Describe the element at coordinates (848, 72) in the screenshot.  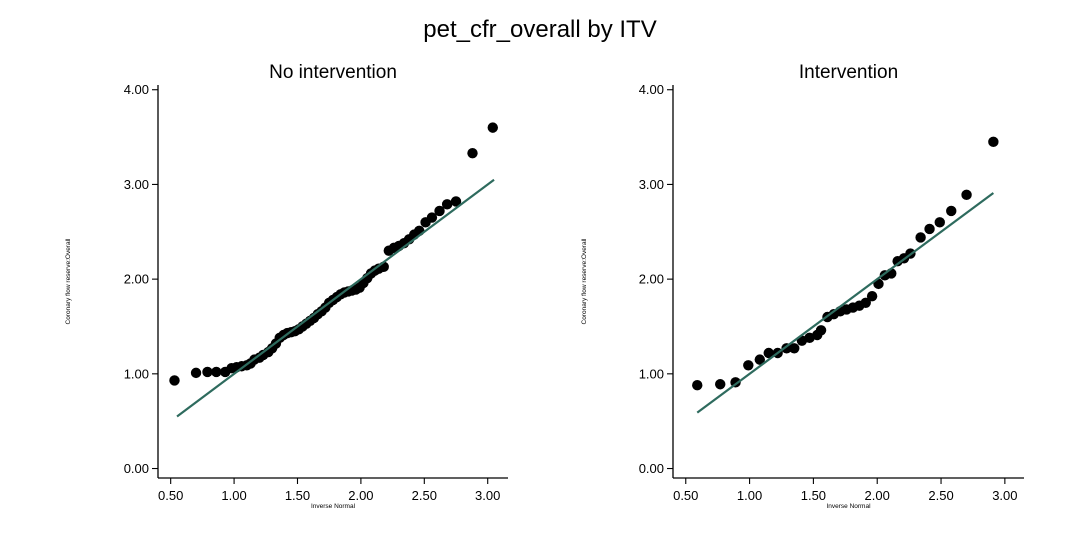
I see `panel-title: Intervention` at that location.